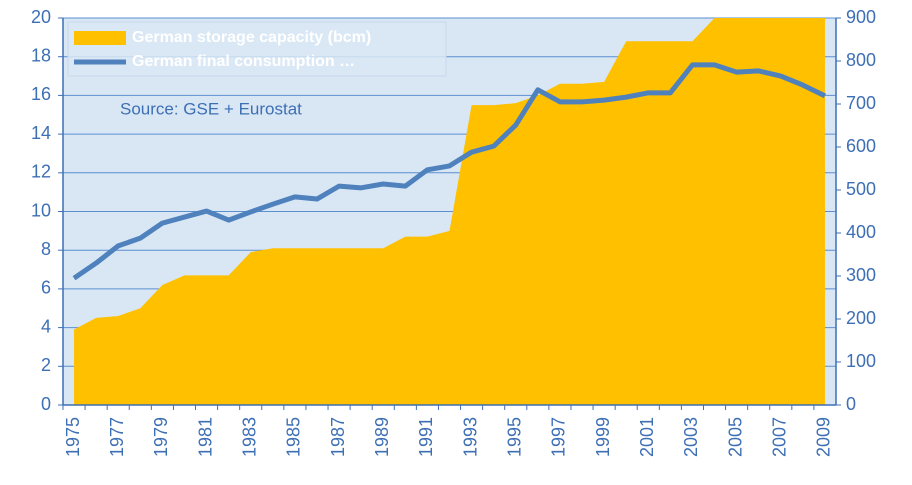 The height and width of the screenshot is (485, 912). I want to click on y-tick-label: 10, so click(41, 210).